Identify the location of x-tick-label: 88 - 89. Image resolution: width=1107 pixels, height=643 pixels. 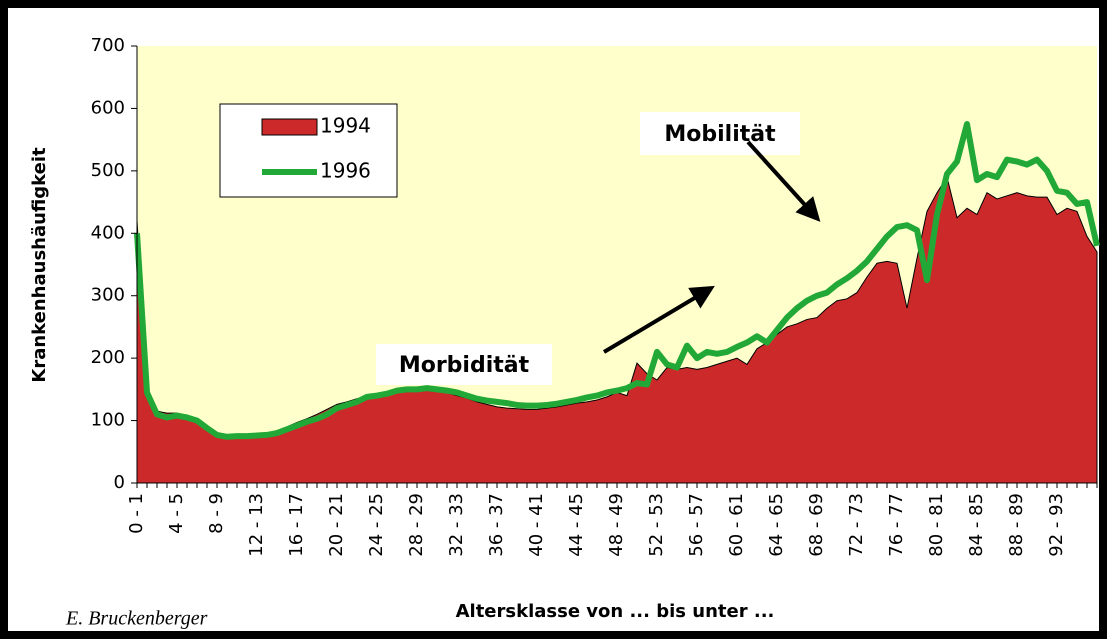
(1016, 525).